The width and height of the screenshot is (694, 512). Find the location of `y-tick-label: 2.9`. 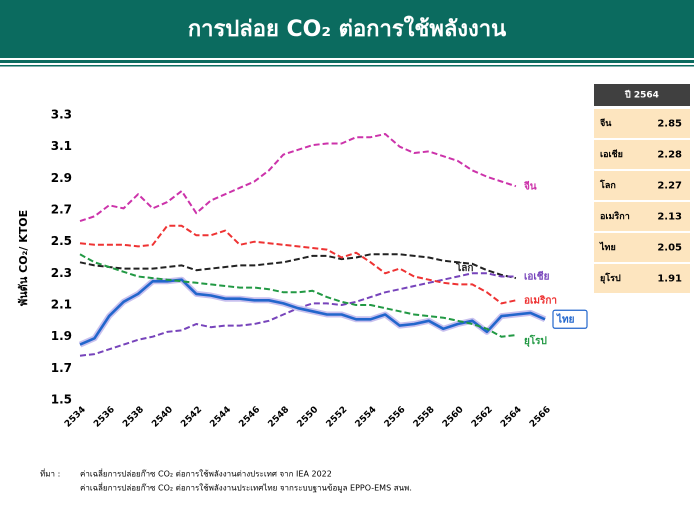

y-tick-label: 2.9 is located at coordinates (61, 178).